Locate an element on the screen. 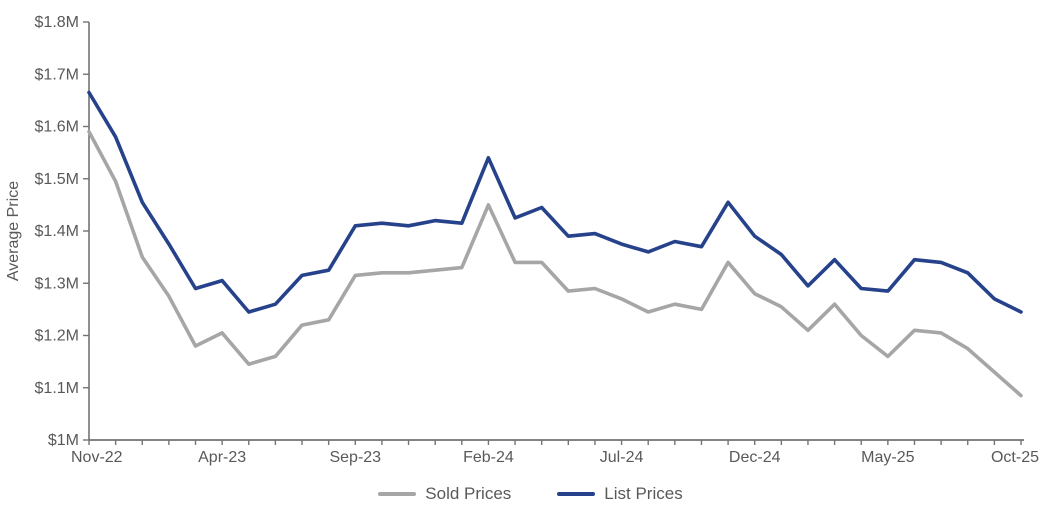 Image resolution: width=1061 pixels, height=525 pixels. legend-item-sold-prices: Sold Prices is located at coordinates (444, 494).